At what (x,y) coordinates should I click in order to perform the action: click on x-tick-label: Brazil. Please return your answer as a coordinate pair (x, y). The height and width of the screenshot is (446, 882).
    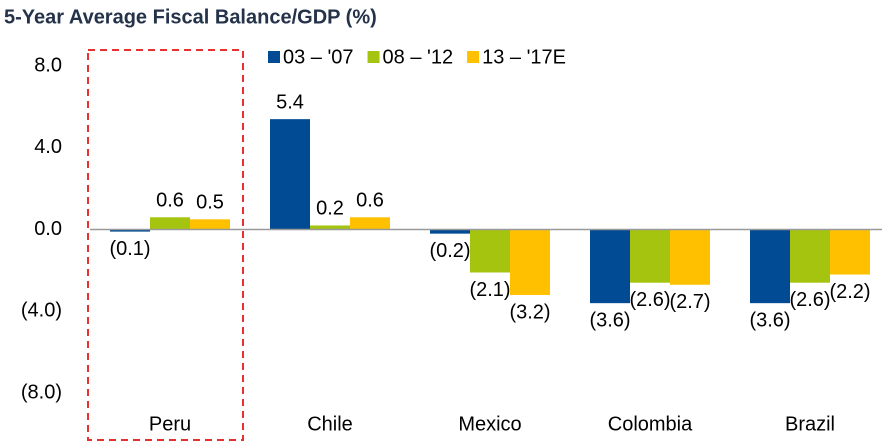
    Looking at the image, I should click on (810, 424).